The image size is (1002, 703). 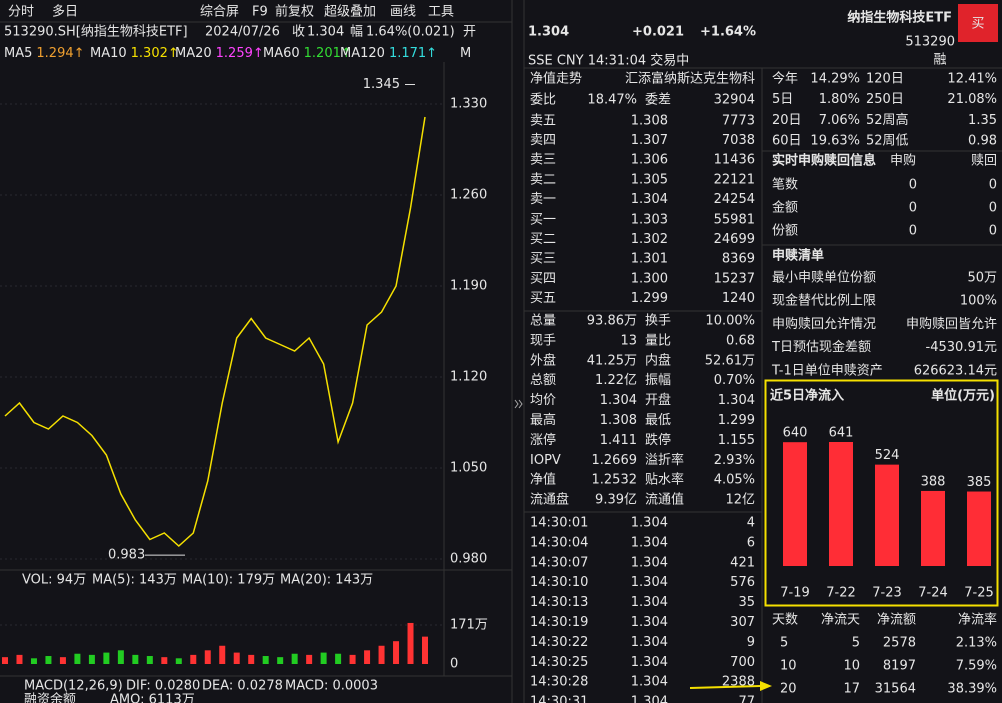 I want to click on period: 250日, so click(x=885, y=99).